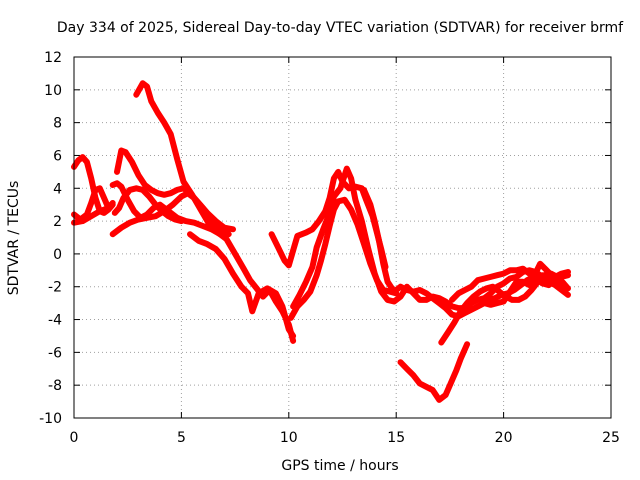 The height and width of the screenshot is (480, 640). Describe the element at coordinates (57, 189) in the screenshot. I see `y-tick-label: 4` at that location.